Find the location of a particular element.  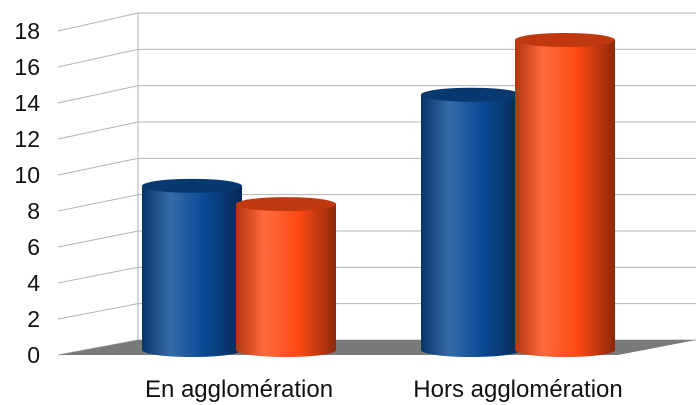

x-category-label: En agglomération is located at coordinates (239, 389).